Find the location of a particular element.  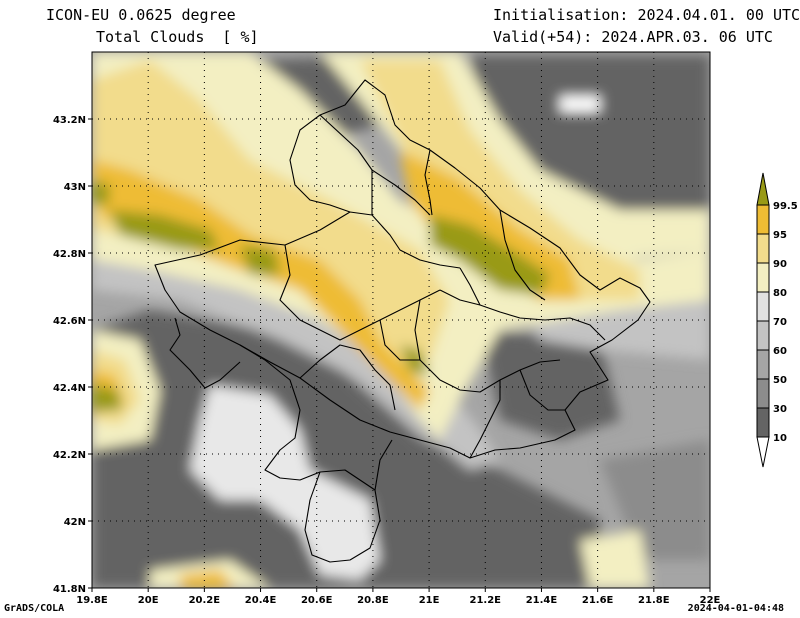

colorbar-label: 10 is located at coordinates (780, 438).